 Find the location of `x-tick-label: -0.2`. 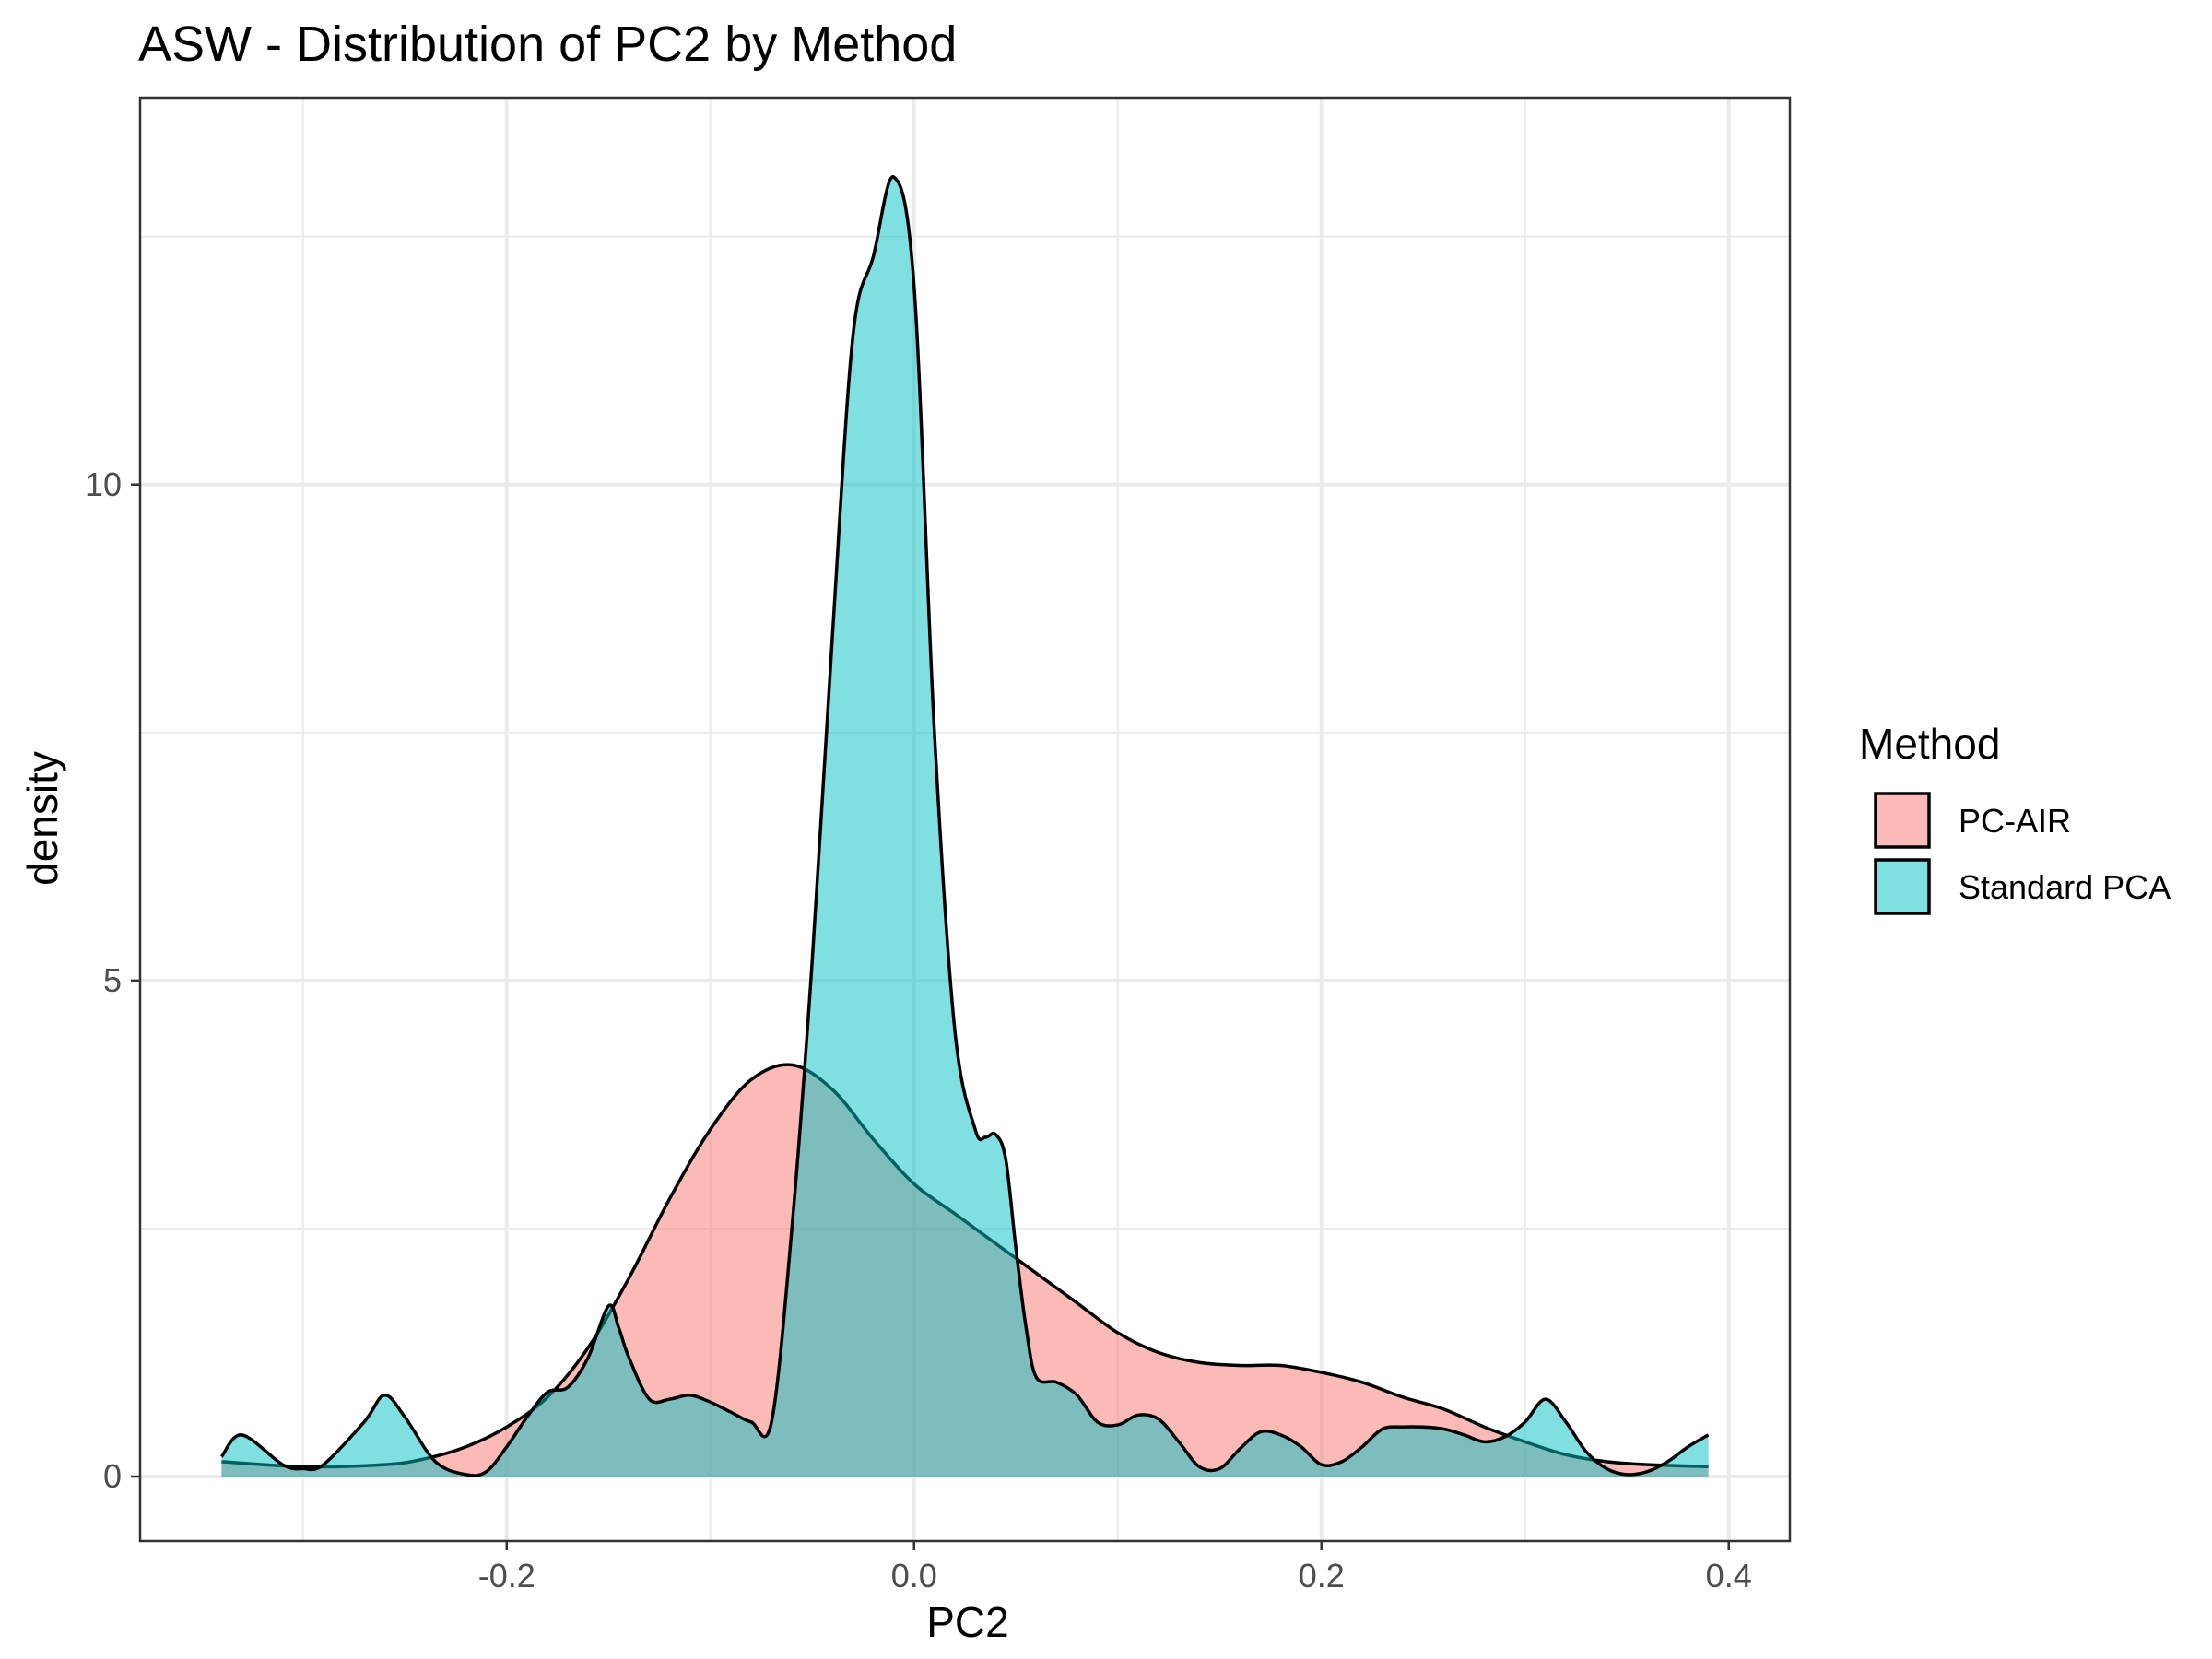

x-tick-label: -0.2 is located at coordinates (506, 1575).